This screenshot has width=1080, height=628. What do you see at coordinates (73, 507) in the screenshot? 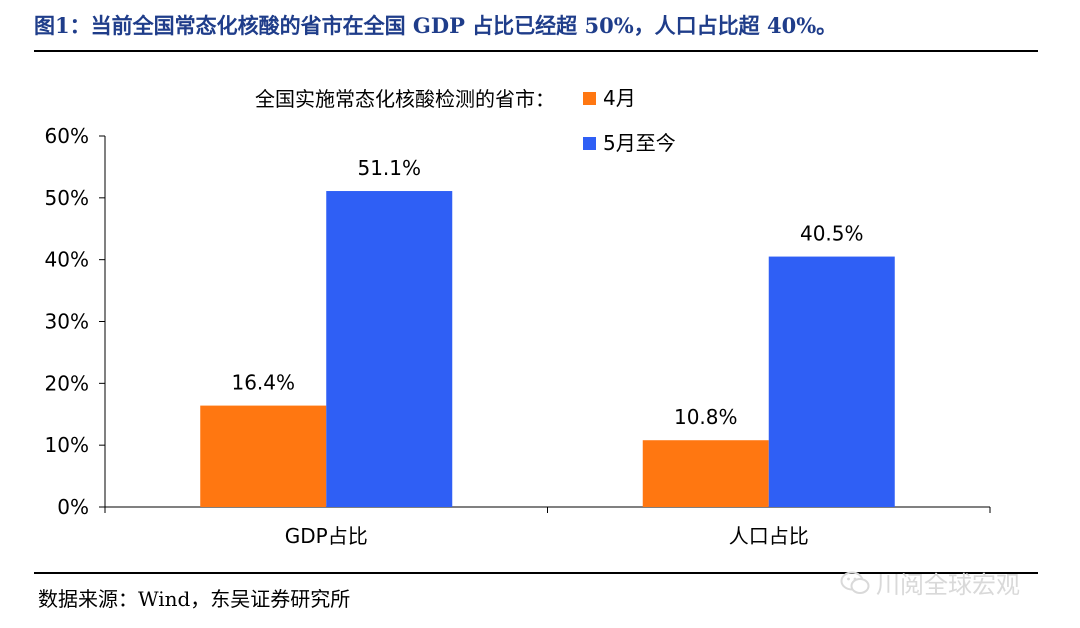
I see `y-tick-label: 0%` at bounding box center [73, 507].